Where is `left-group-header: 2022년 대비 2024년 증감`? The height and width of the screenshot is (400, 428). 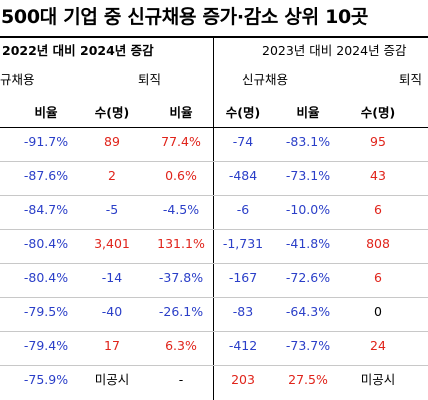
left-group-header: 2022년 대비 2024년 증감 is located at coordinates (78, 50).